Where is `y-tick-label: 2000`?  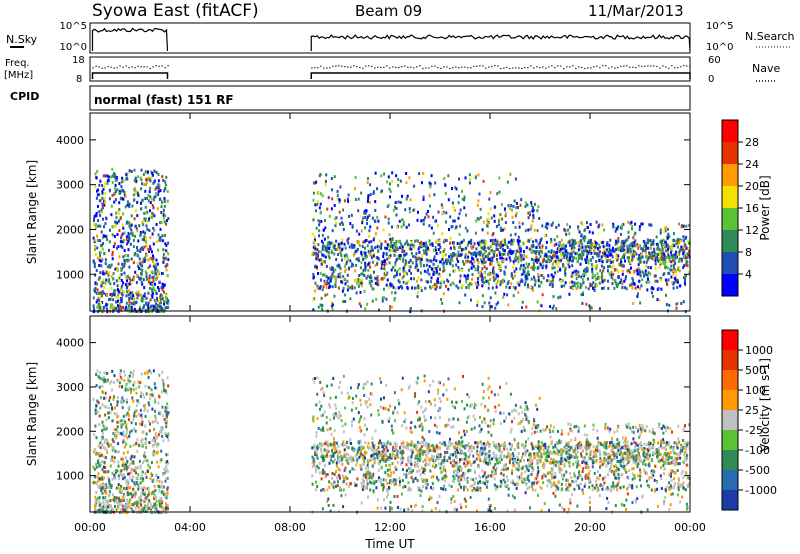
y-tick-label: 2000 is located at coordinates (70, 229).